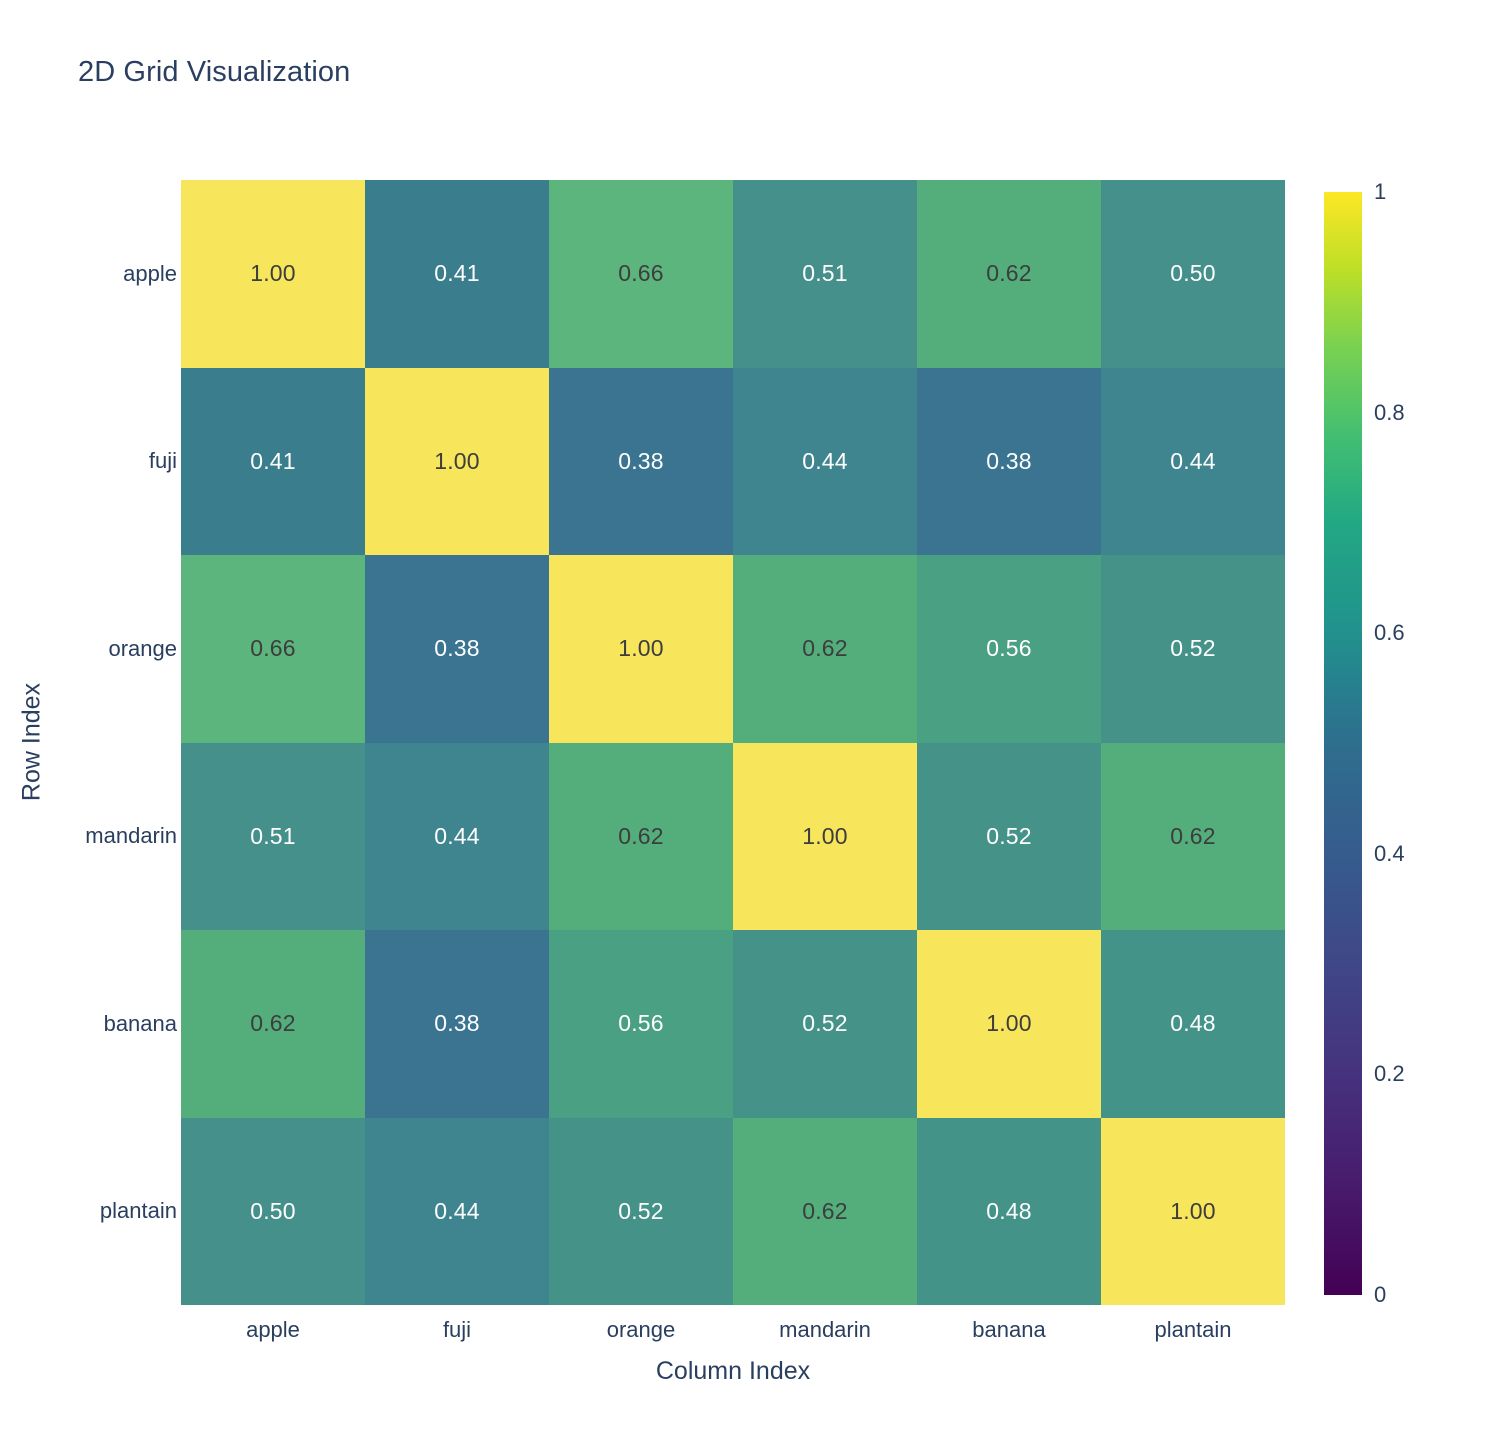 This screenshot has height=1448, width=1496. I want to click on y-axis-tick-orange: orange, so click(142, 648).